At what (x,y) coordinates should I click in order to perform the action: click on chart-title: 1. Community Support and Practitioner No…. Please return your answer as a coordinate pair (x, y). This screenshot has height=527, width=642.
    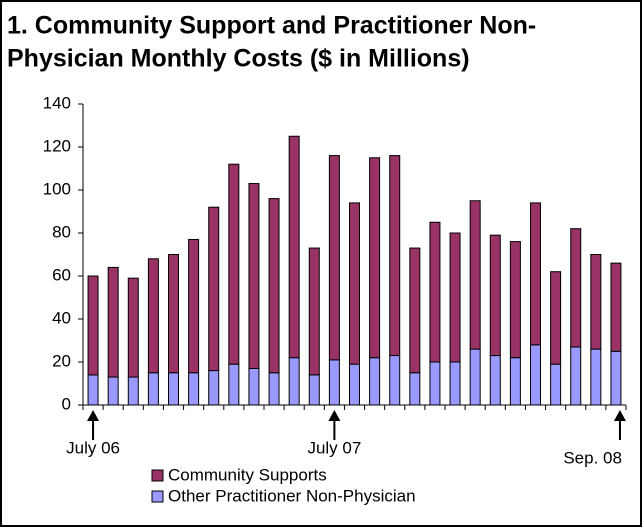
    Looking at the image, I should click on (271, 26).